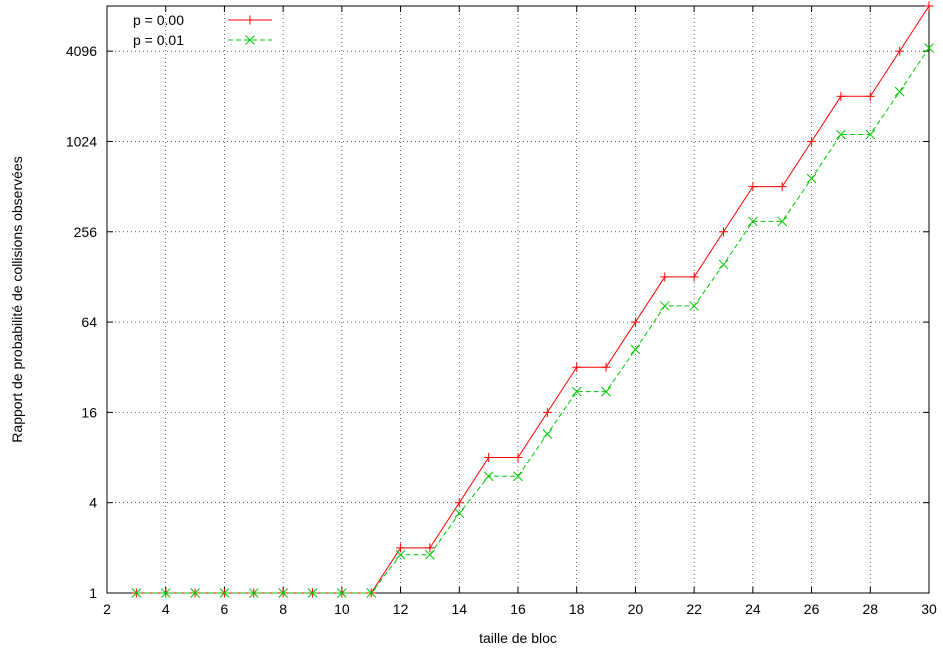  I want to click on x-tick-label: 6, so click(225, 609).